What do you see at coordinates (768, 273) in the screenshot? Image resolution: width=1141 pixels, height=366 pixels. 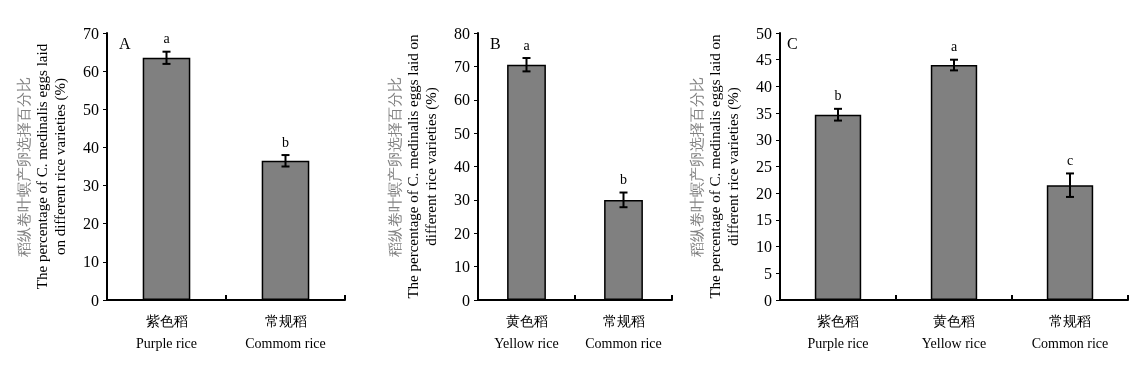 I see `y-tick-label: 5` at bounding box center [768, 273].